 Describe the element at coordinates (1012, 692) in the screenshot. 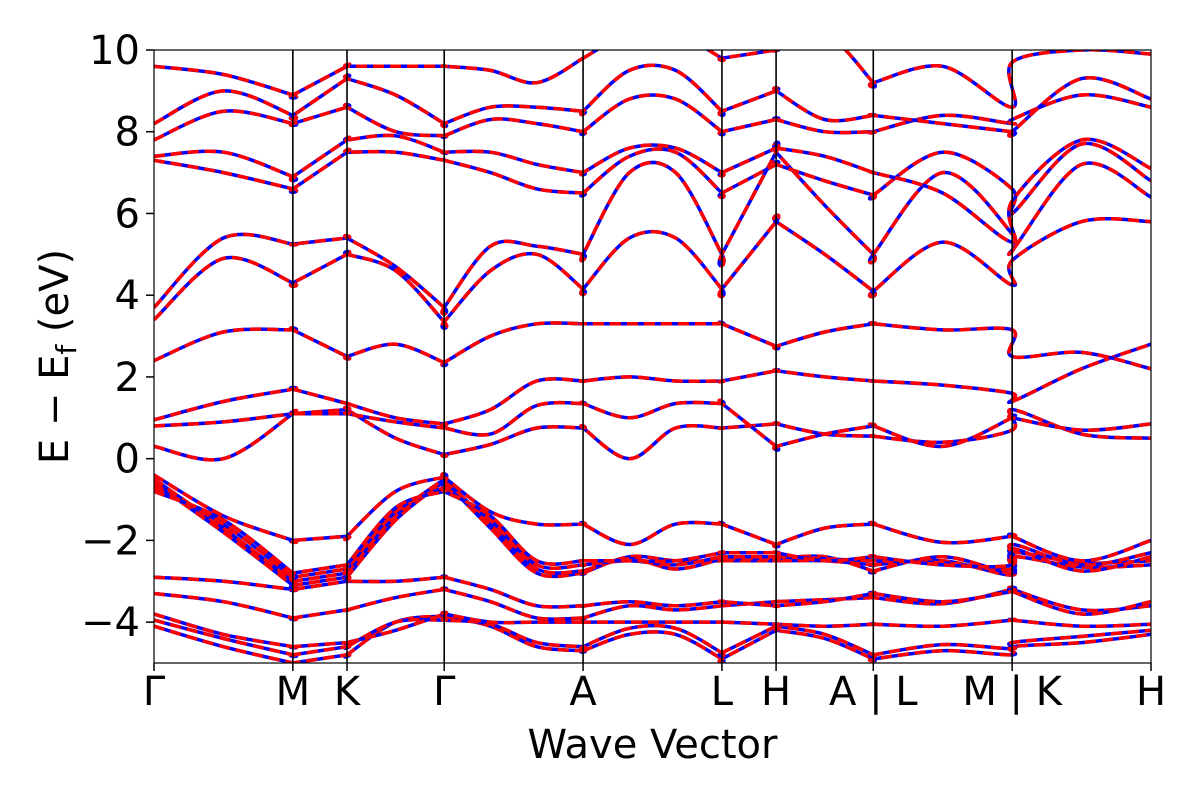

I see `x-tick-label: M | K` at that location.